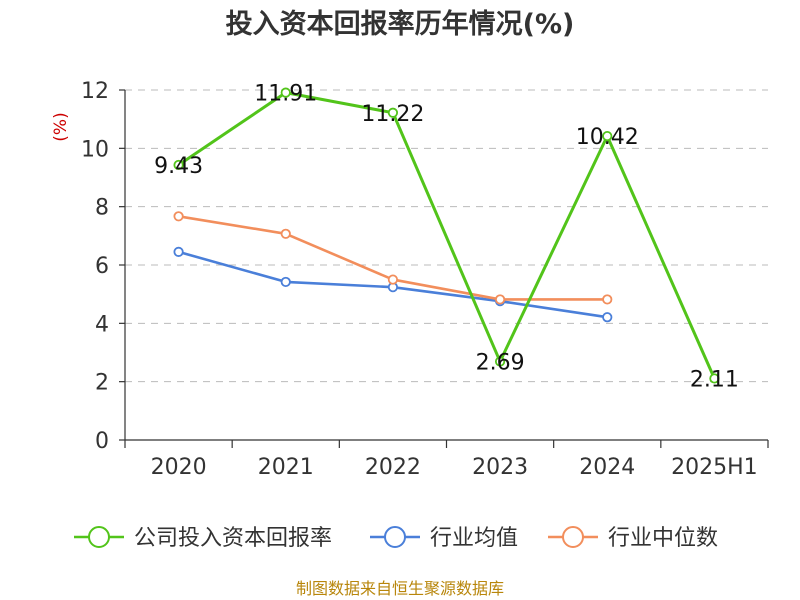  What do you see at coordinates (400, 588) in the screenshot?
I see `source-note: 制图数据来自恒生聚源数据库` at bounding box center [400, 588].